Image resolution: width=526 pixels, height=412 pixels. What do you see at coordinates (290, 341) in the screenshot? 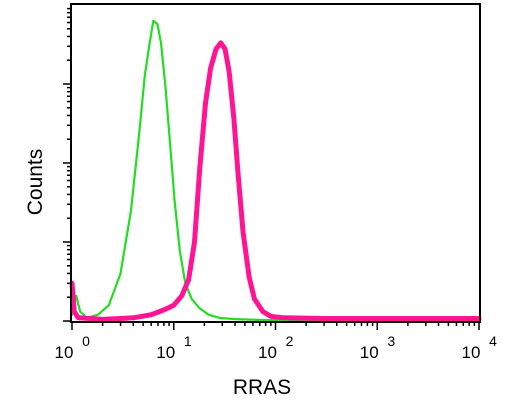
I see `x-tick-label-exponent: 2` at bounding box center [290, 341].